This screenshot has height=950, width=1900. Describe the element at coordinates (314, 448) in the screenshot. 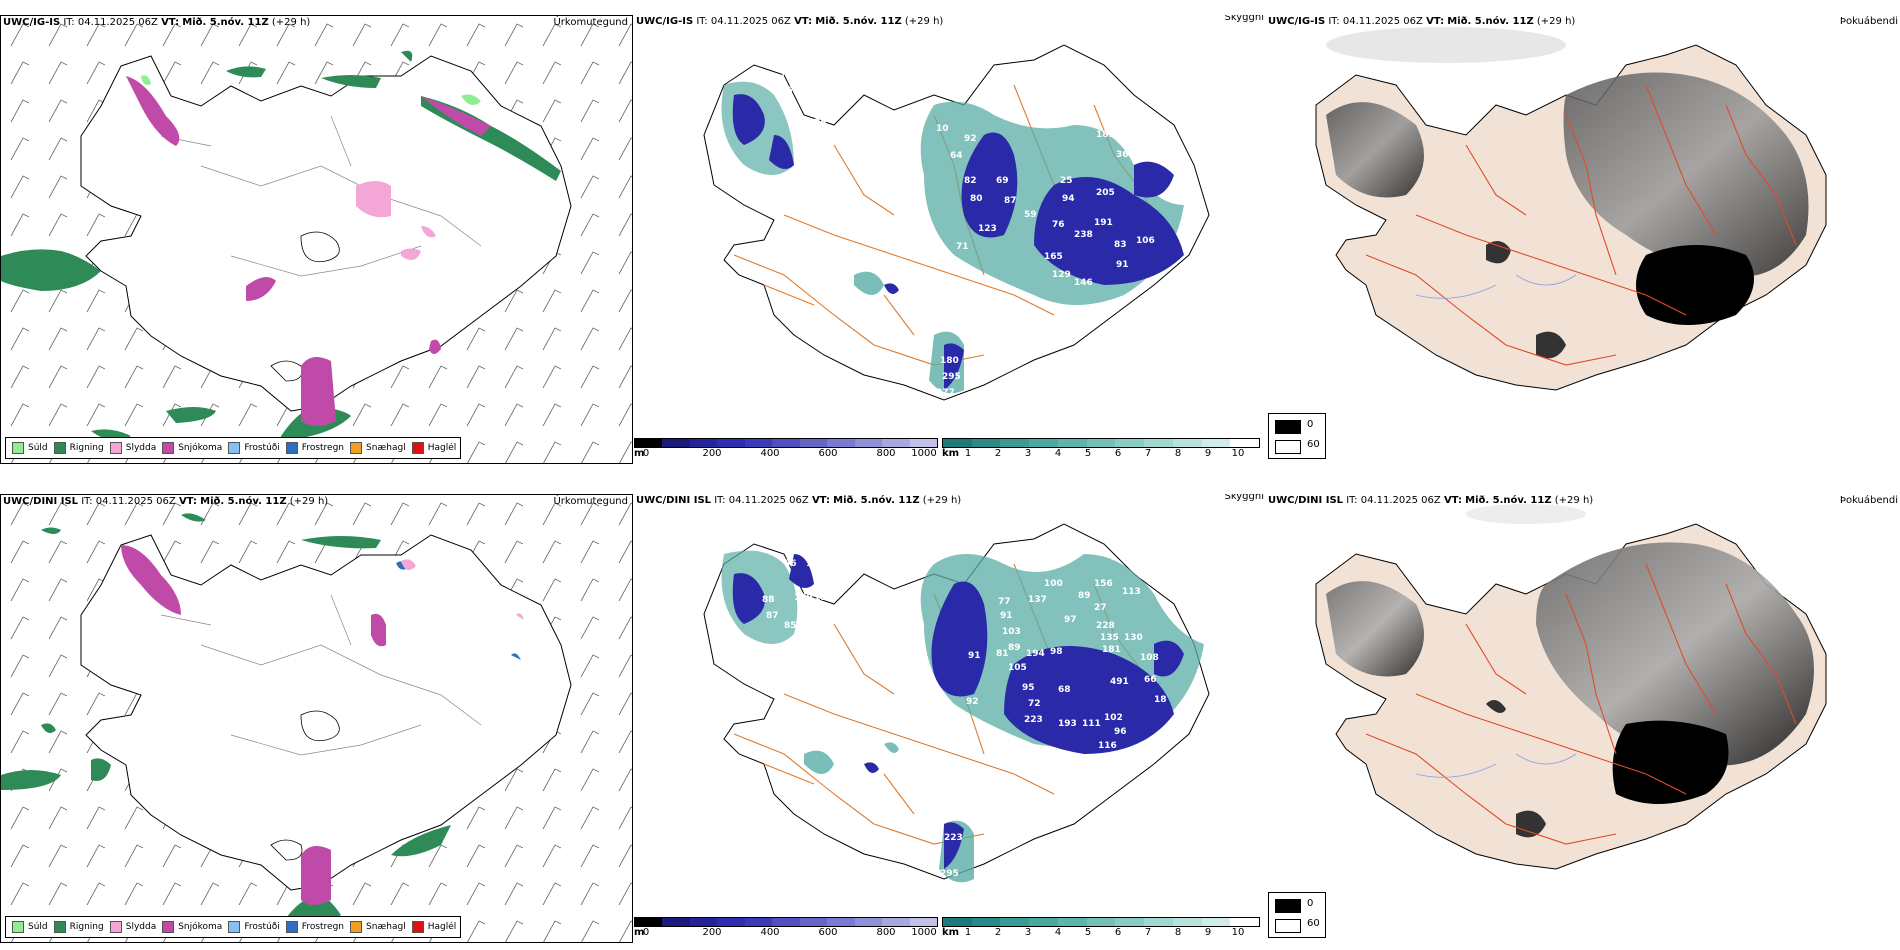

I see `legend-item-frostregn: Frostregn` at that location.